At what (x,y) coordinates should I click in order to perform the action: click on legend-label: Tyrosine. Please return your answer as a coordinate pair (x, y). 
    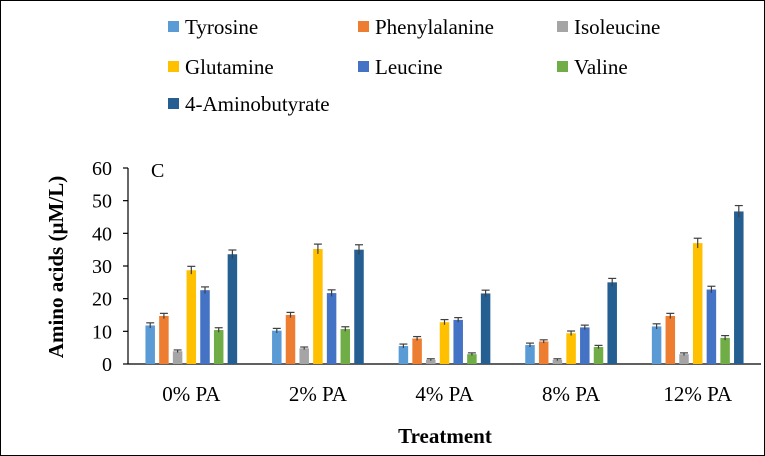
    Looking at the image, I should click on (221, 27).